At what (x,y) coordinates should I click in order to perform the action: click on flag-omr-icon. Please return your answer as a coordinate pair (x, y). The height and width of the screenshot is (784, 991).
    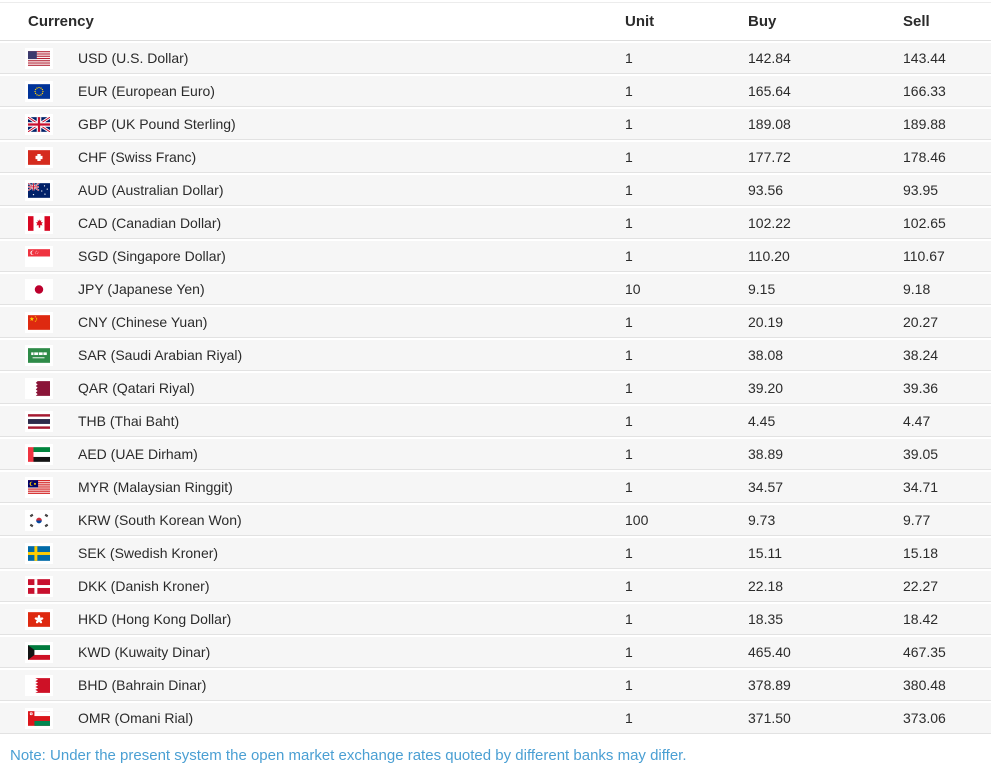
    Looking at the image, I should click on (39, 718).